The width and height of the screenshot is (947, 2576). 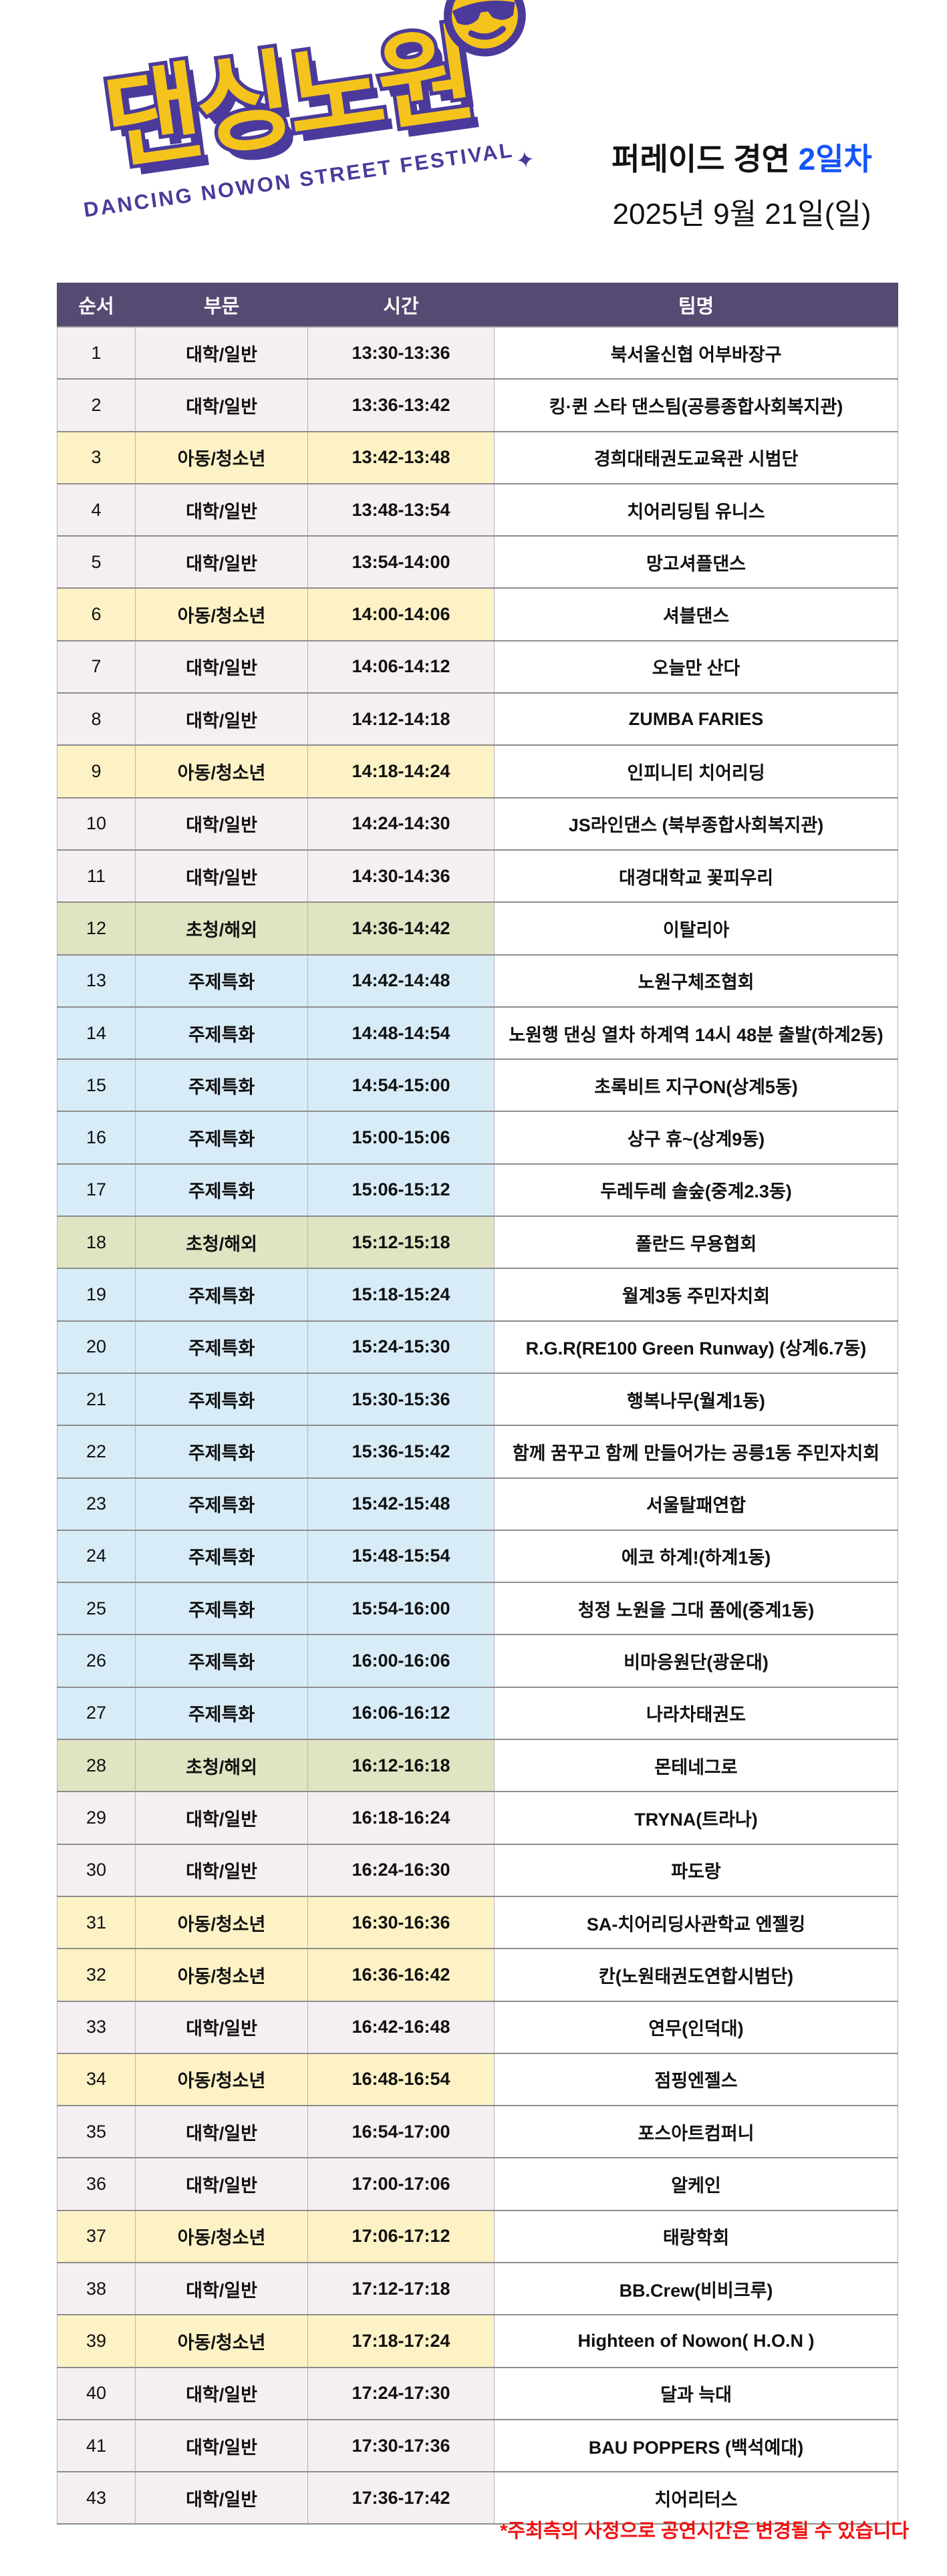 What do you see at coordinates (292, 140) in the screenshot?
I see `festival-logo: 댄싱노원 DANCING NOWON STREET FESTIVAL ✦` at bounding box center [292, 140].